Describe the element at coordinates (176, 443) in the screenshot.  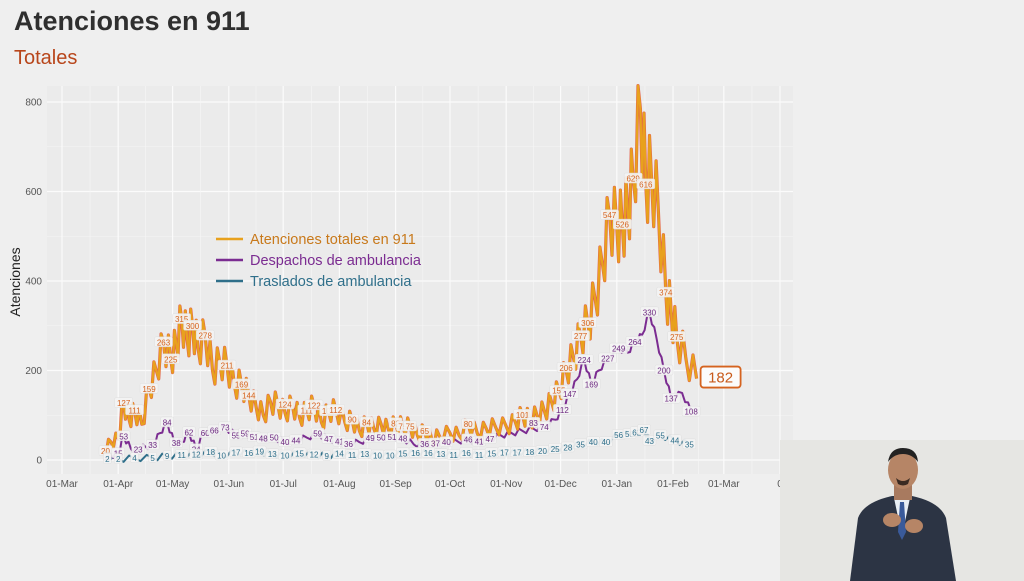
I see `data-label: 38` at that location.